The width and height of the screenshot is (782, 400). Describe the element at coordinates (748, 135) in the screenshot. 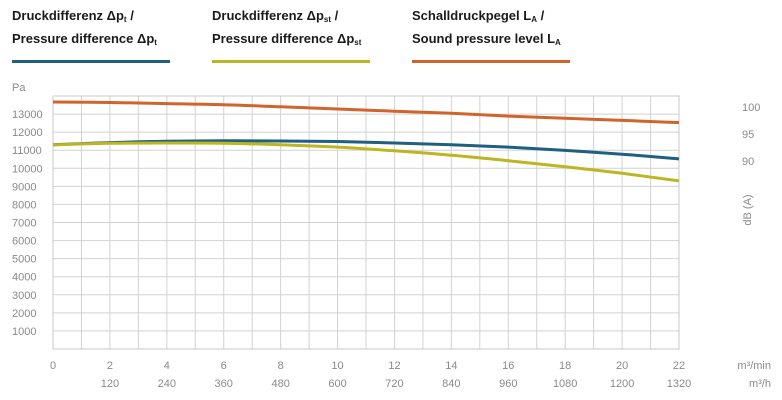

I see `y2-tick-label: 95` at that location.